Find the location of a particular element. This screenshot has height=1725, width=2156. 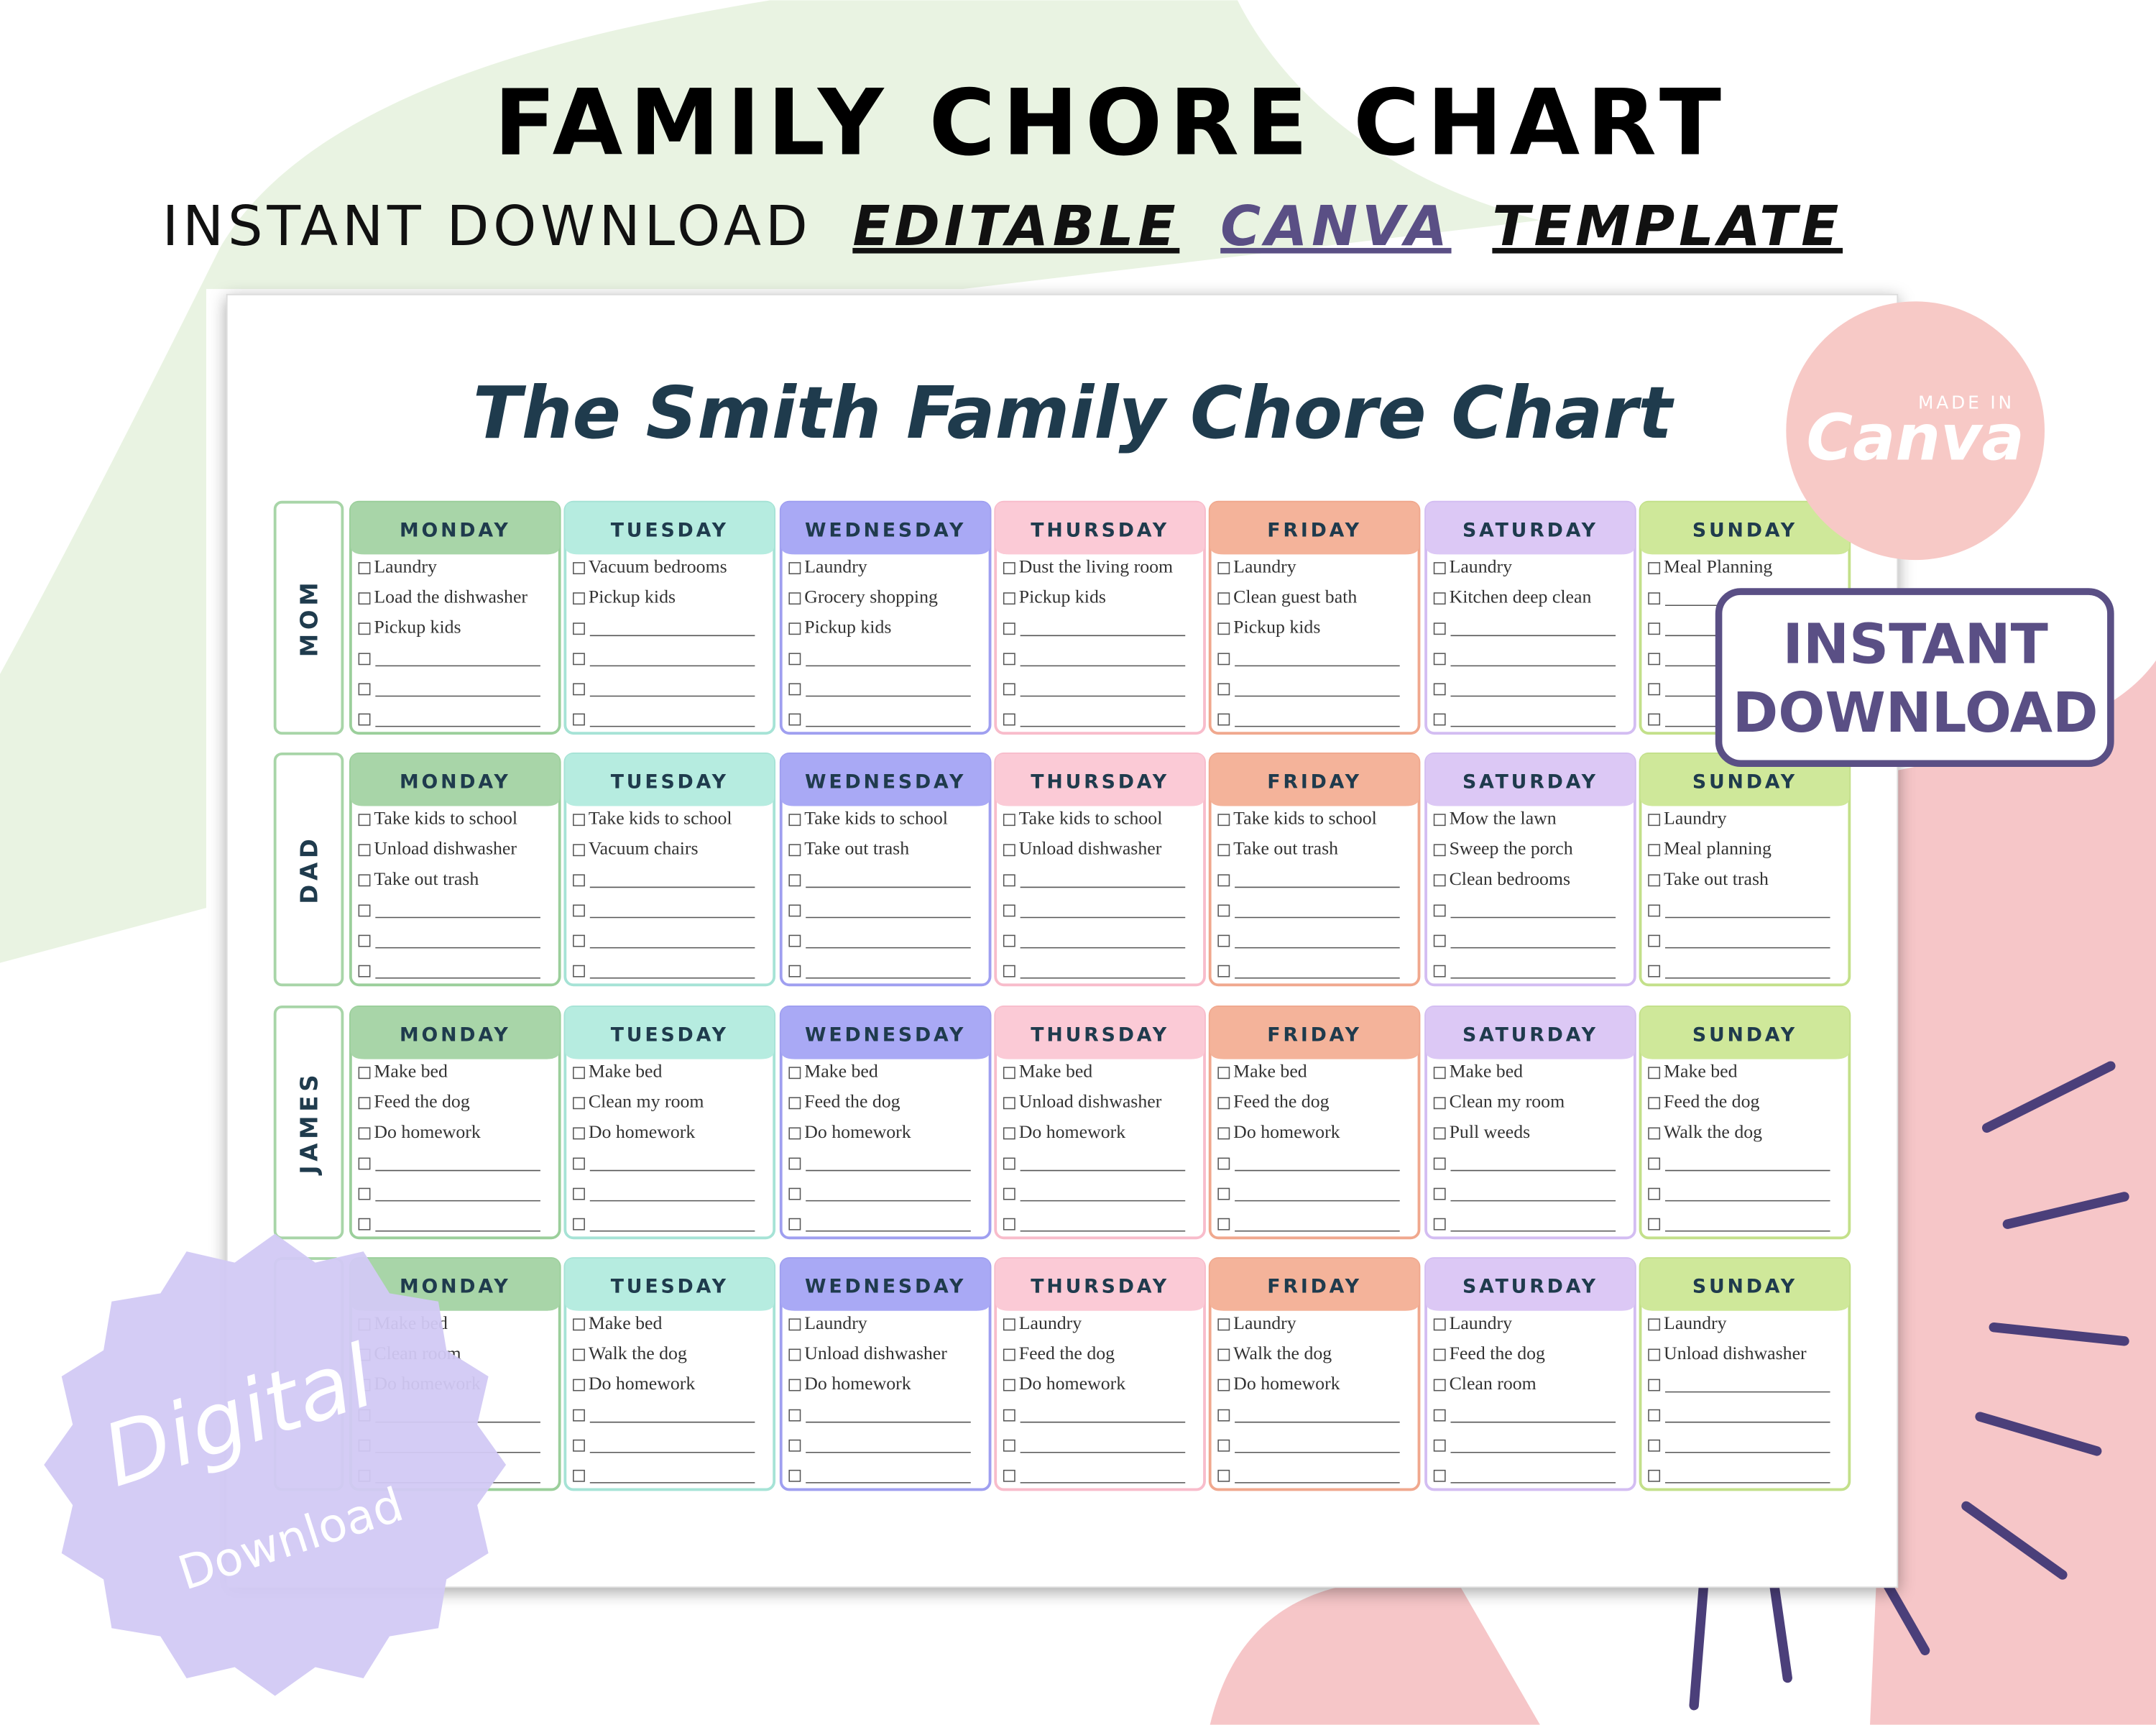

badge-circle is located at coordinates (1916, 431).